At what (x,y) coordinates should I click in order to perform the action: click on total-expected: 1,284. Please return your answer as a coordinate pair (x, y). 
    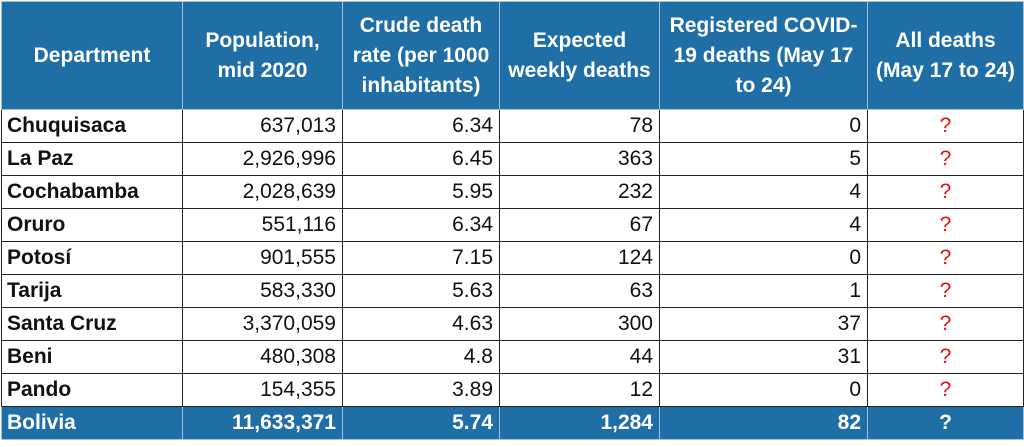
    Looking at the image, I should click on (579, 423).